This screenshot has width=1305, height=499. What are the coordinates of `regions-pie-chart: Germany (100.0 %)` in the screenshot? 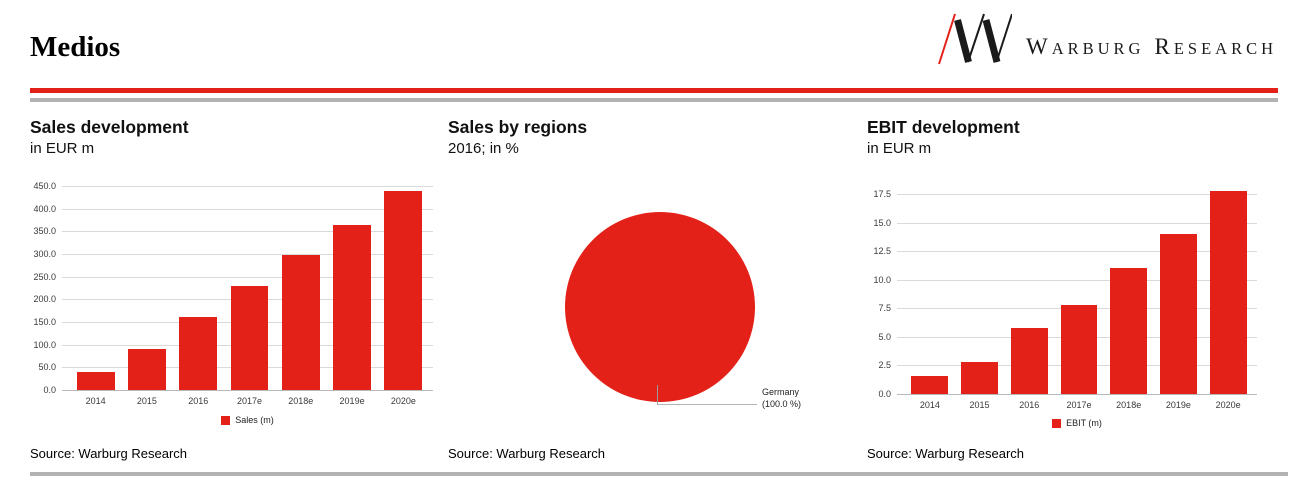 It's located at (629, 312).